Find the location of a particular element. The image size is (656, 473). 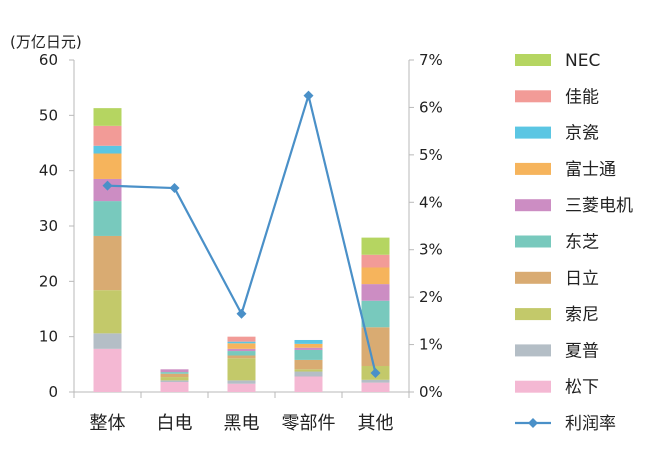

legend-label: 日立 is located at coordinates (582, 279).